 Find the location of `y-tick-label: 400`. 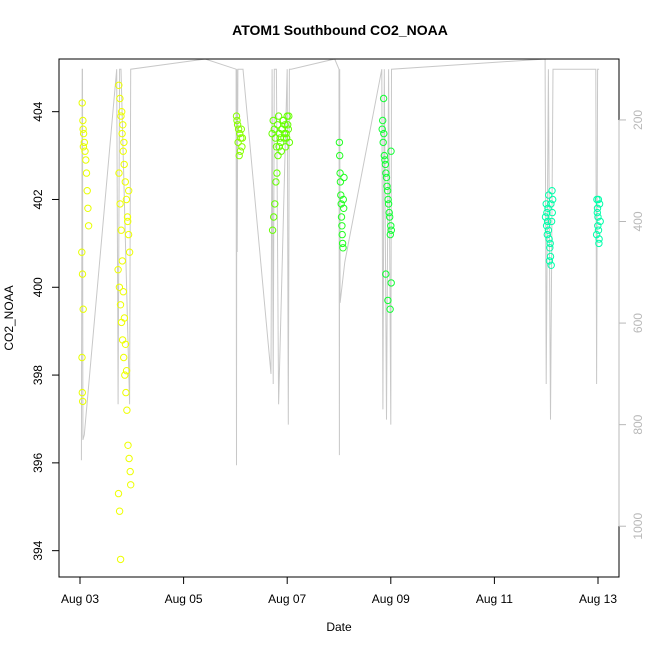

y-tick-label: 400 is located at coordinates (38, 287).